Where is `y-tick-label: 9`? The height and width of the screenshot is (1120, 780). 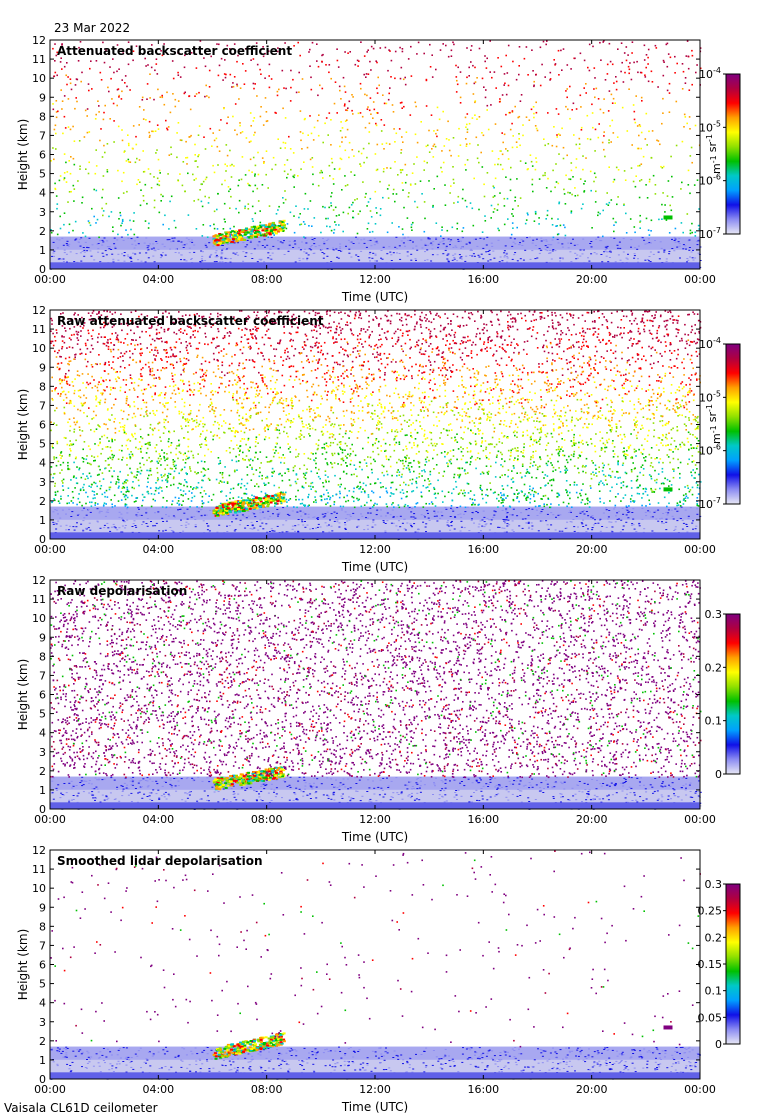 y-tick-label: 9 is located at coordinates (42, 97).